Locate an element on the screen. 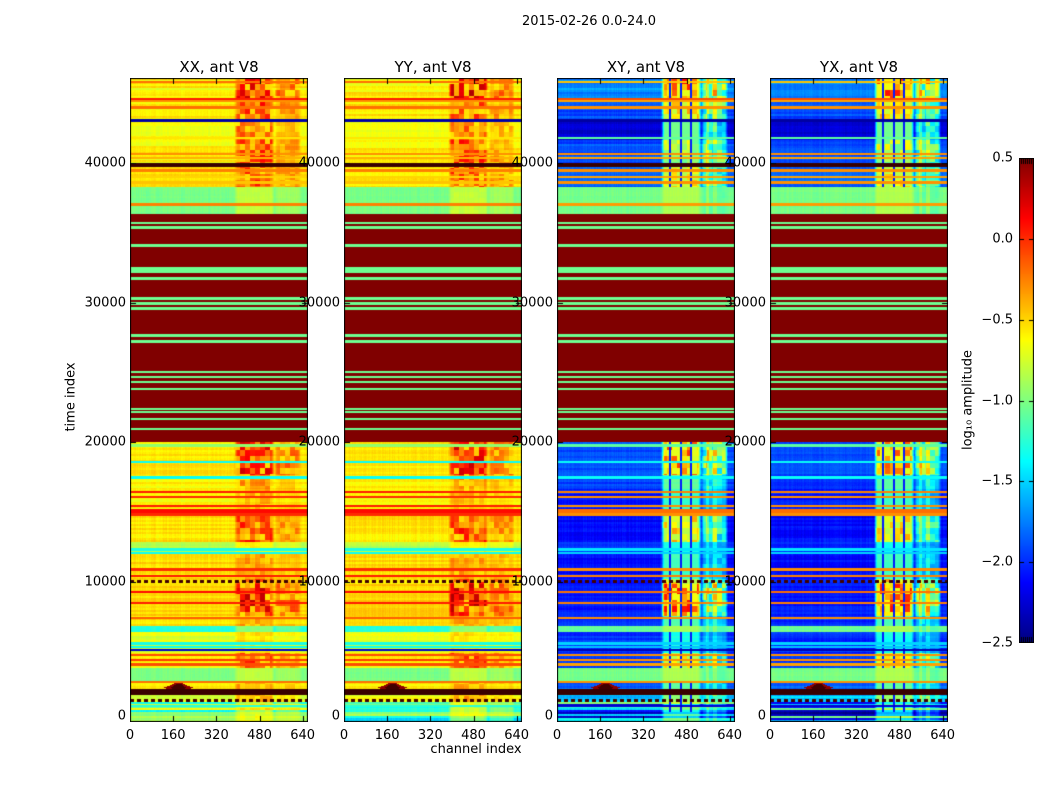  colorbar-tick-label: −2.5 is located at coordinates (997, 643).